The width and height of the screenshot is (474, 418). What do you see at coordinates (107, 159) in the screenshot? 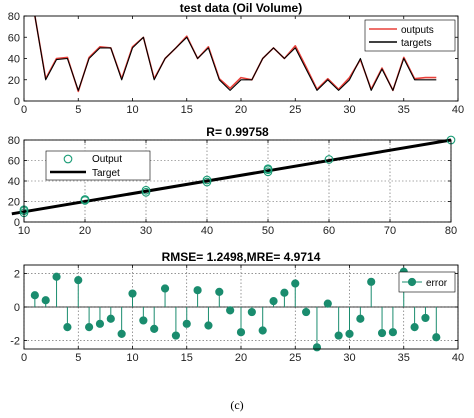
I see `legend-label-Output: Output` at bounding box center [107, 159].